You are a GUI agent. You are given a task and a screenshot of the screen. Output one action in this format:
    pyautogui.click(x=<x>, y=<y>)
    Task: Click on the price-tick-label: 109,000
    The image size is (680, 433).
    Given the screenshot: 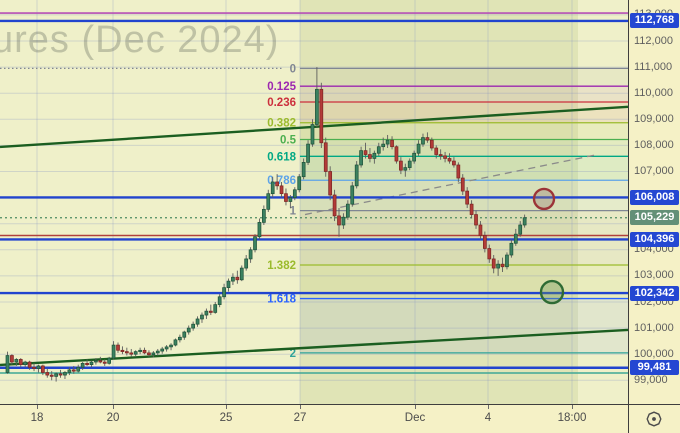 What is the action you would take?
    pyautogui.click(x=654, y=118)
    